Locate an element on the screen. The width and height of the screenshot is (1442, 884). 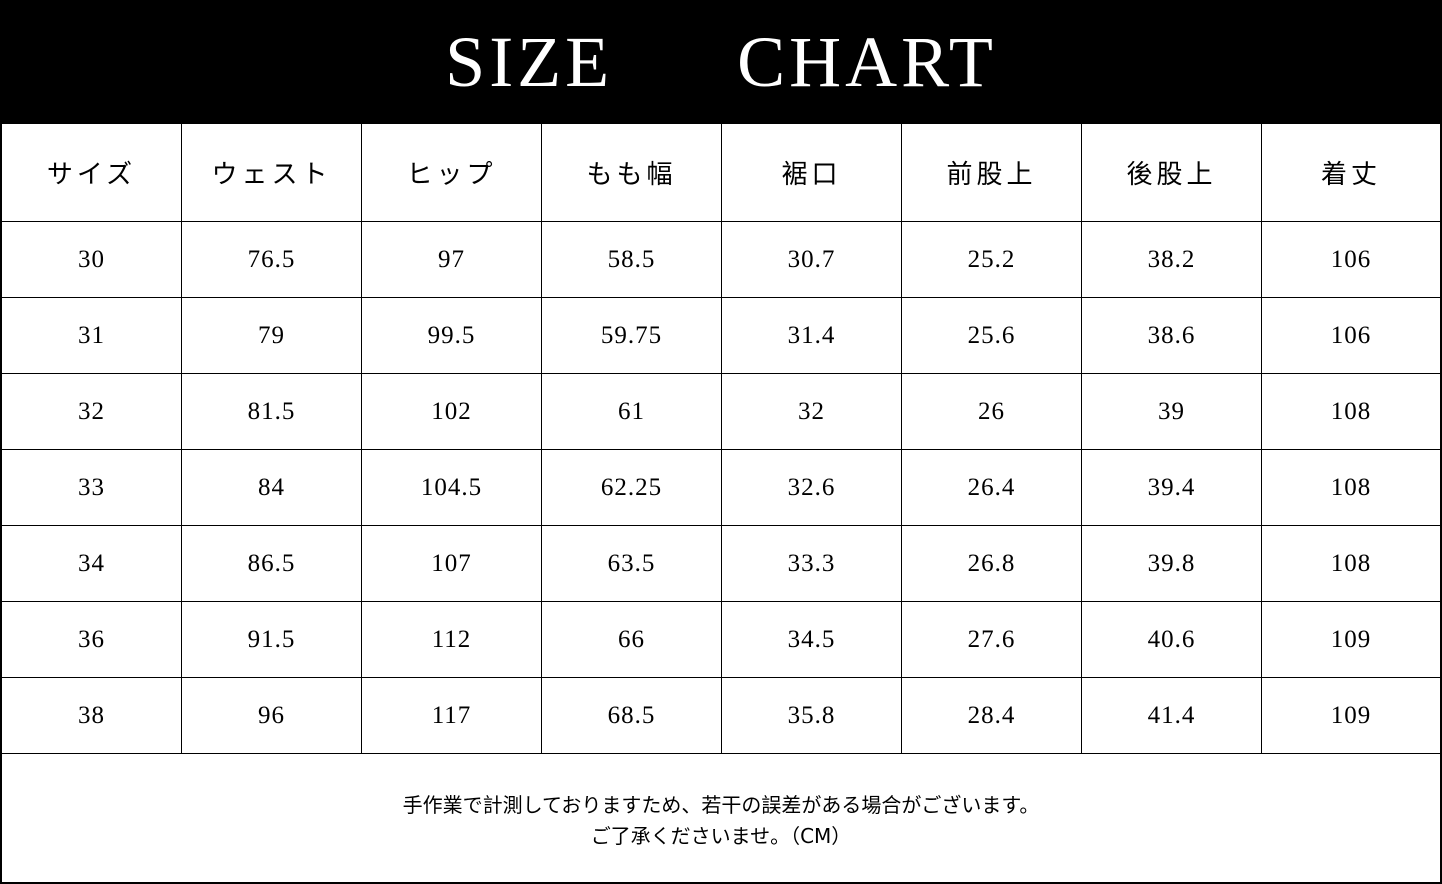
footer-line-2: ご了承くださいませ。（CM） is located at coordinates (721, 836).